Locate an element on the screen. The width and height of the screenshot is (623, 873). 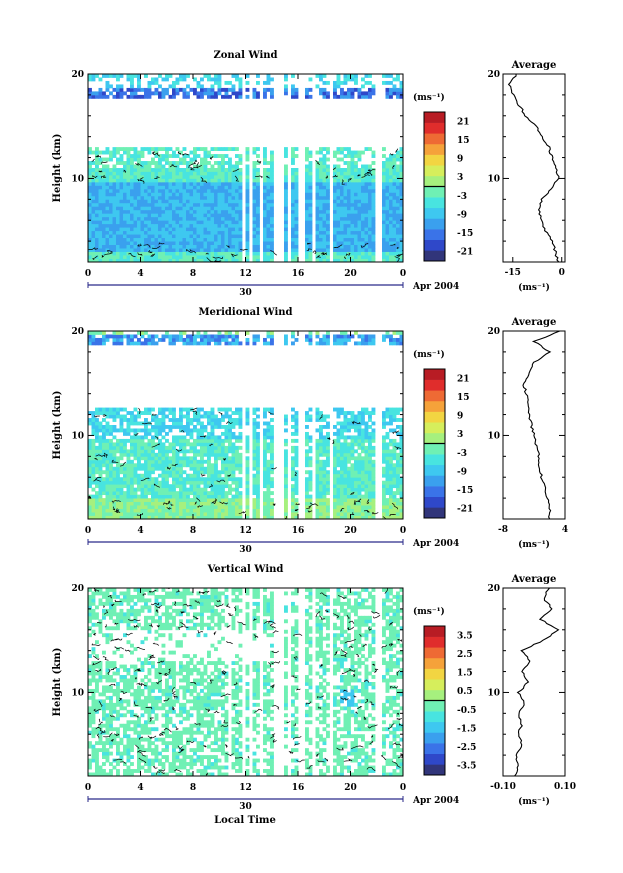
profile-x-tick-label: 0 is located at coordinates (562, 273).